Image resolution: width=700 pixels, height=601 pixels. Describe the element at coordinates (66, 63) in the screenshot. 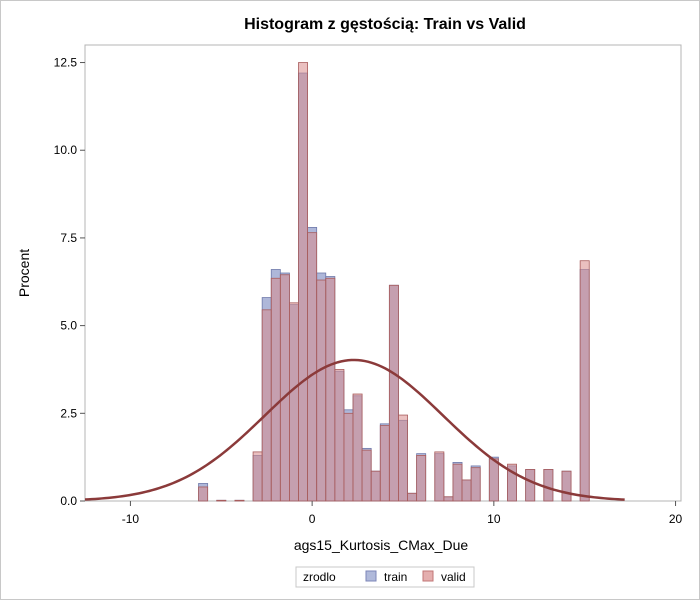

I see `y-tick-label: 12.5` at that location.